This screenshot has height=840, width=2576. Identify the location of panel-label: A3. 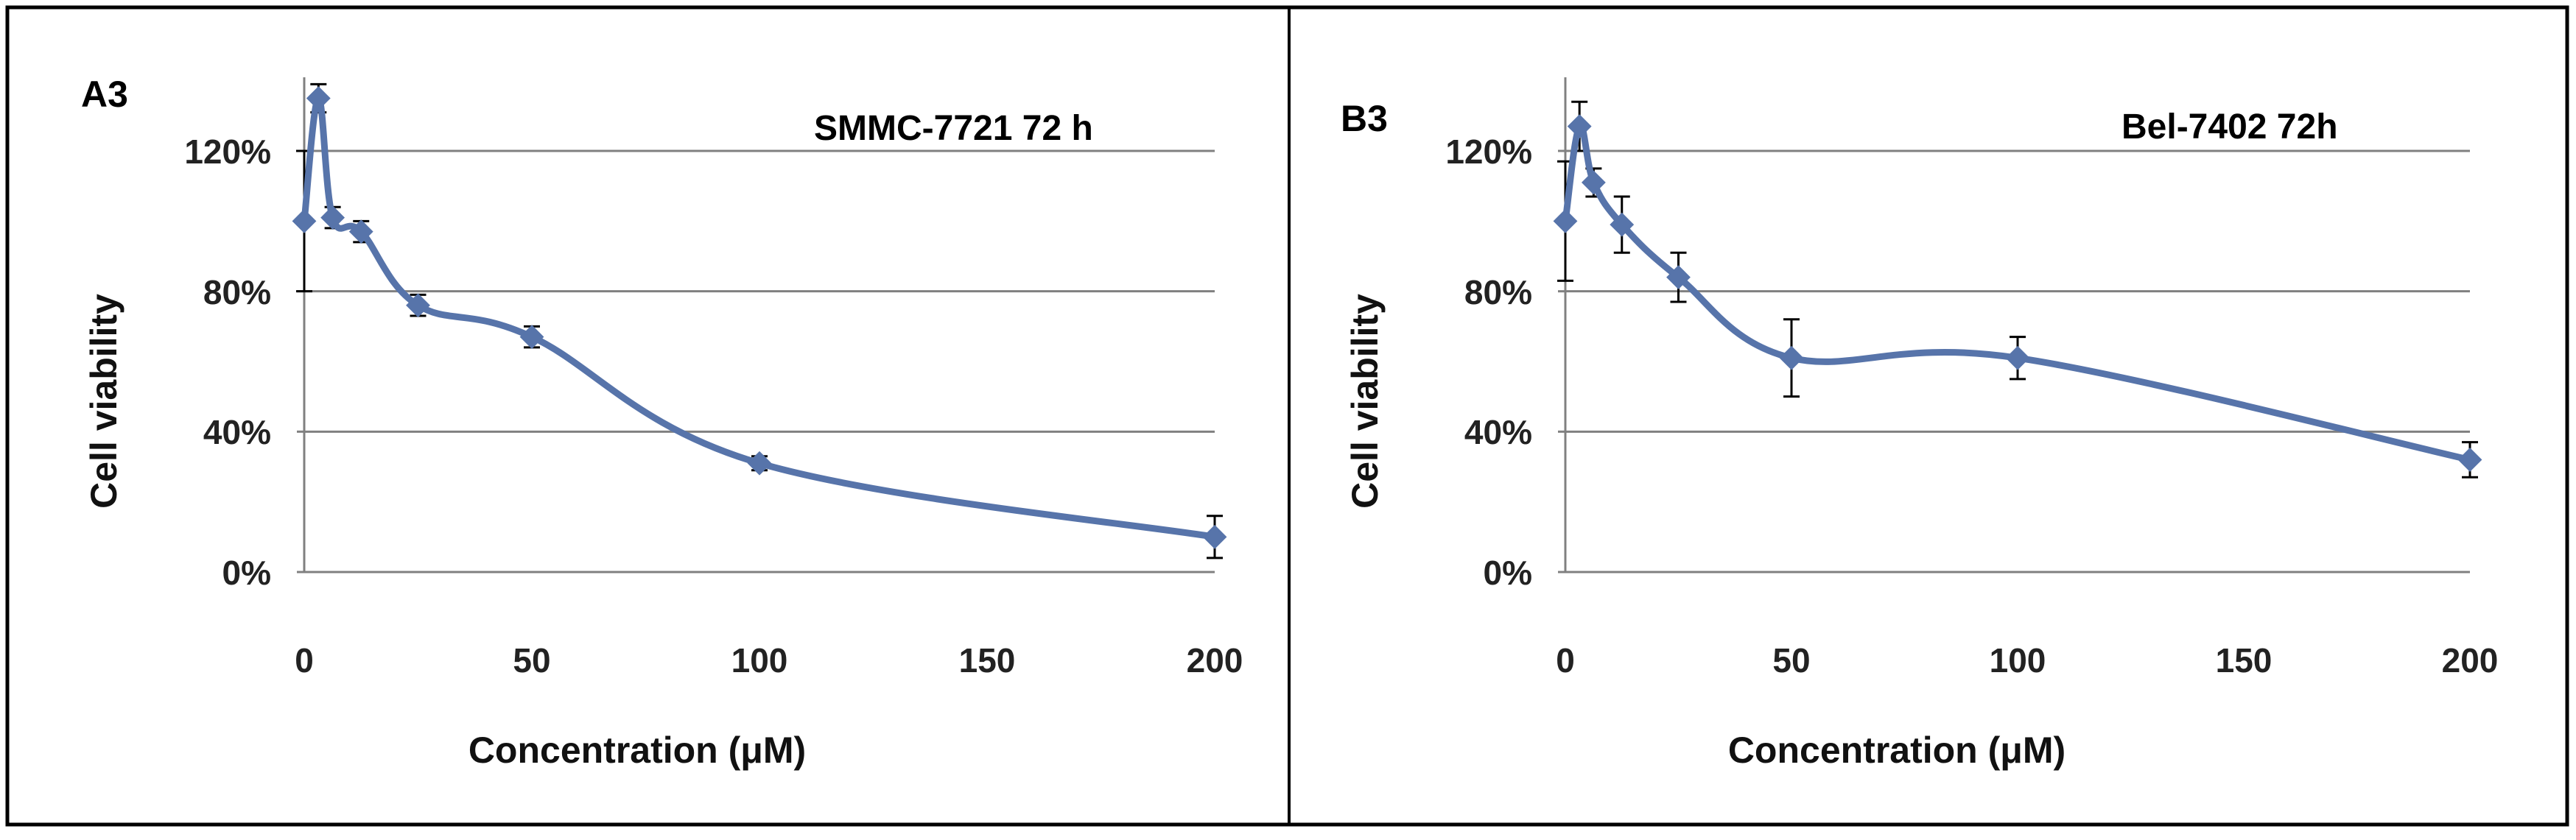
(105, 94).